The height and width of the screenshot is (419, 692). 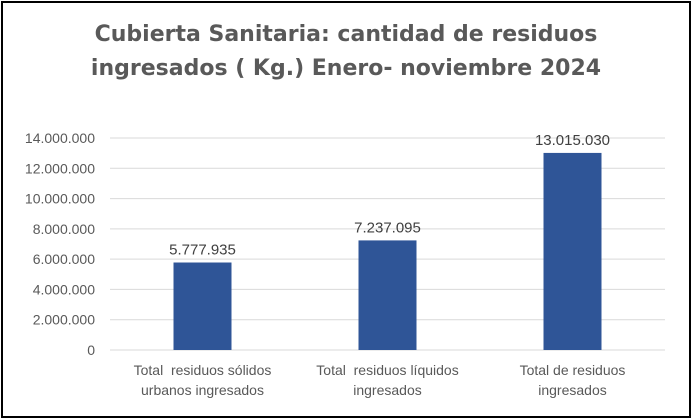 I want to click on y-tick-label: 6.000.000, so click(x=64, y=259).